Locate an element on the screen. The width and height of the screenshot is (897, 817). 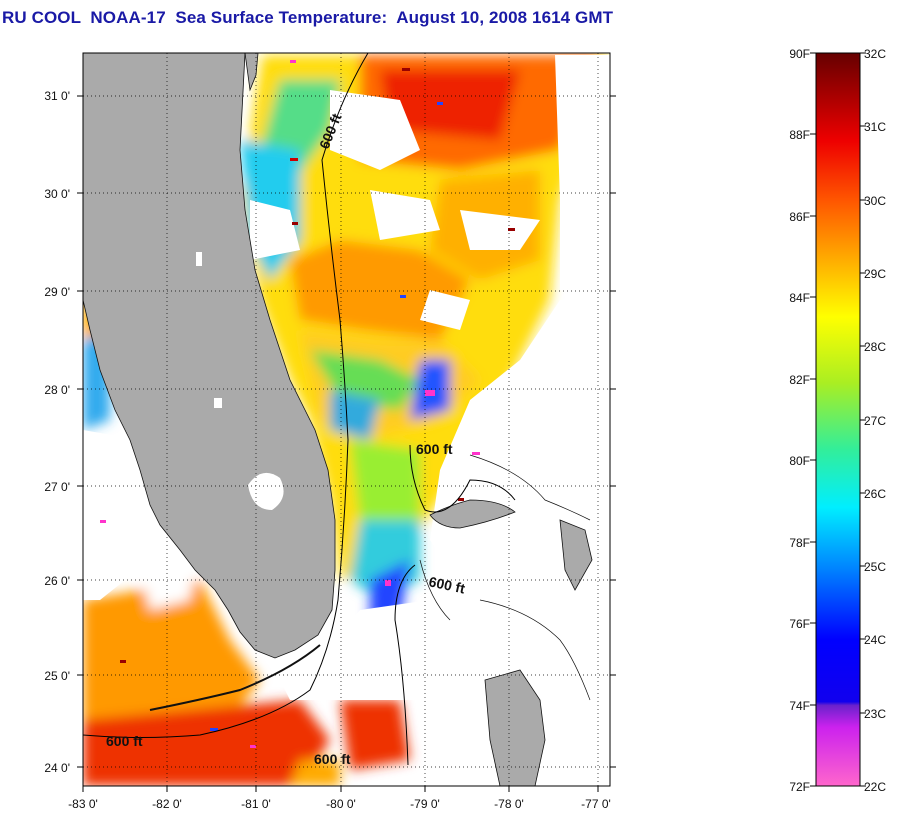
florida-keys is located at coordinates (235, 677).